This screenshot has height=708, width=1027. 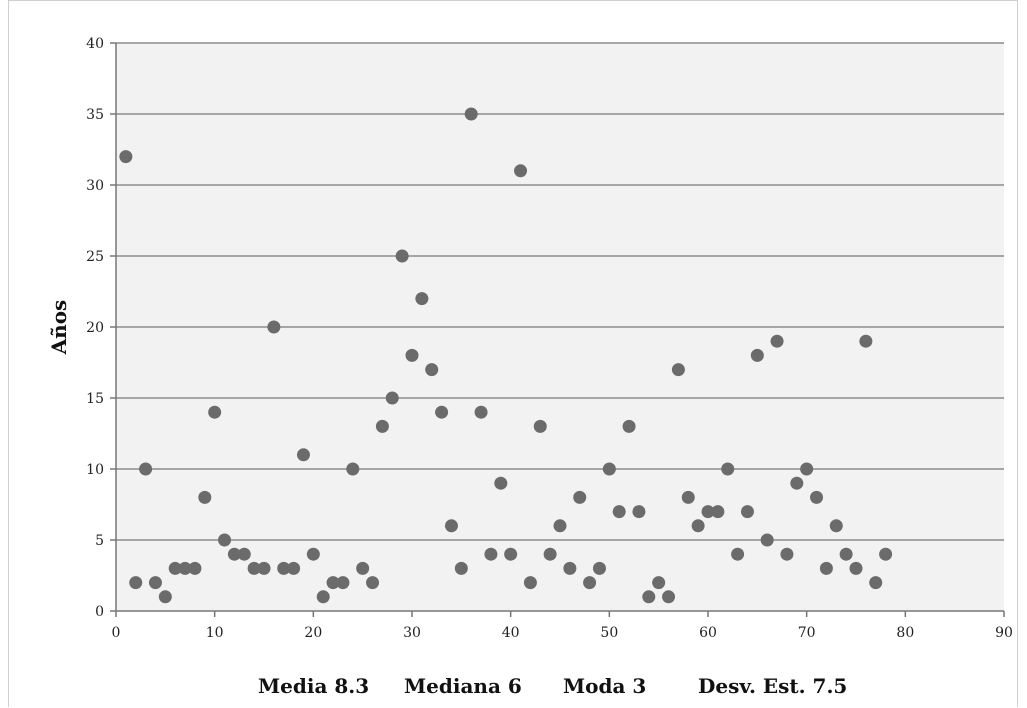 I want to click on x-tick-label: 50, so click(x=609, y=633).